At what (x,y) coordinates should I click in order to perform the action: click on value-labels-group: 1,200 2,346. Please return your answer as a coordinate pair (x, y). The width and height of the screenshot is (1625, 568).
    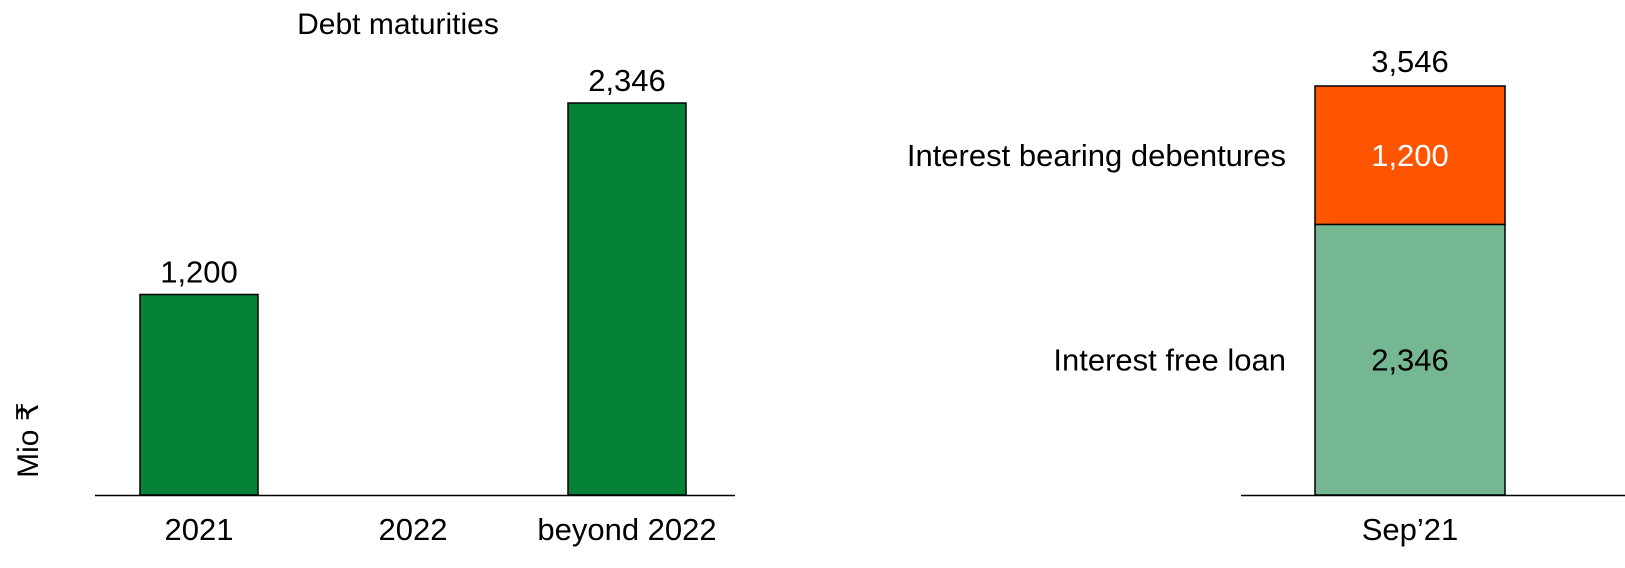
    Looking at the image, I should click on (413, 176).